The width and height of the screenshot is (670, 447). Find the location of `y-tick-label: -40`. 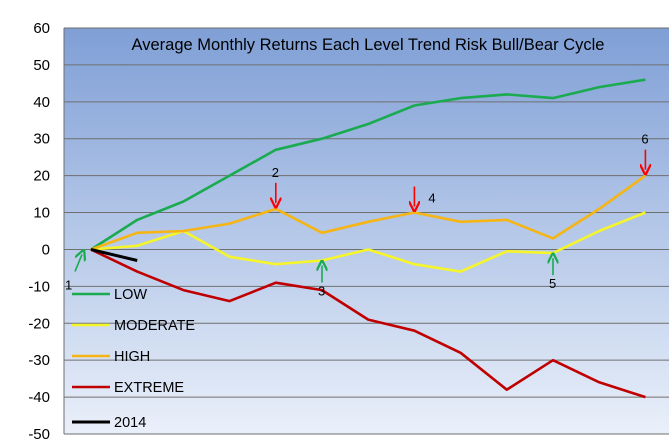

y-tick-label: -40 is located at coordinates (39, 397).